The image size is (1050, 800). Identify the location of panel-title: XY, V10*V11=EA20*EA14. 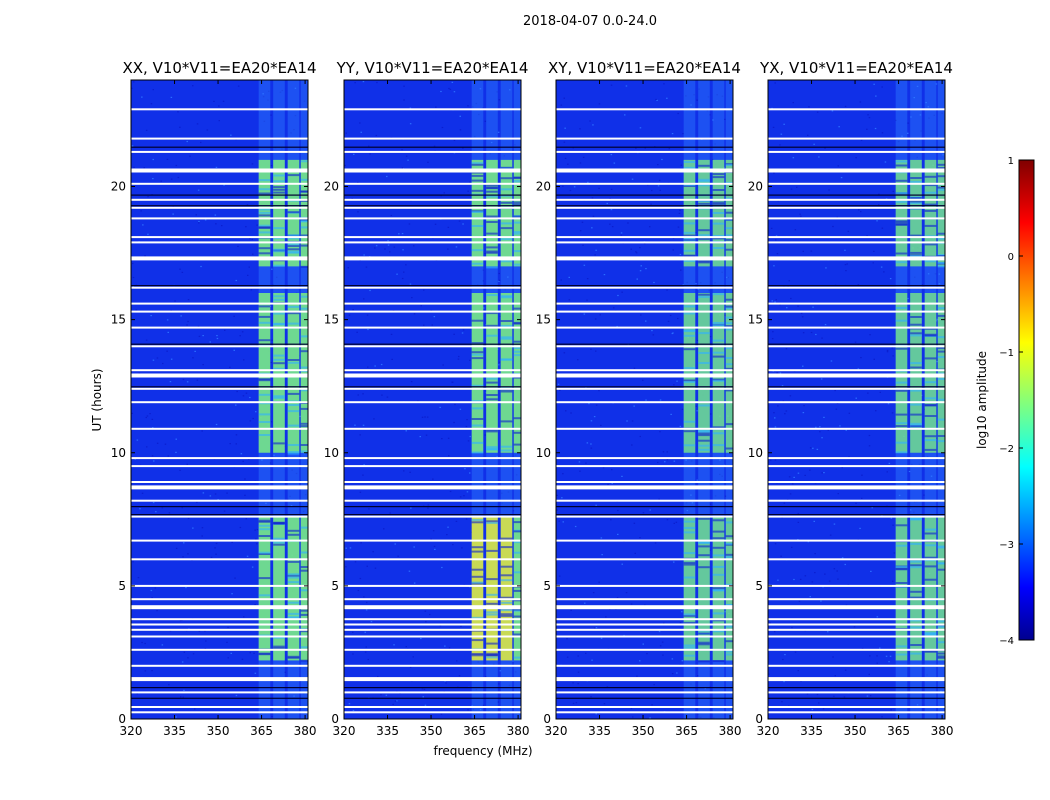
(644, 68).